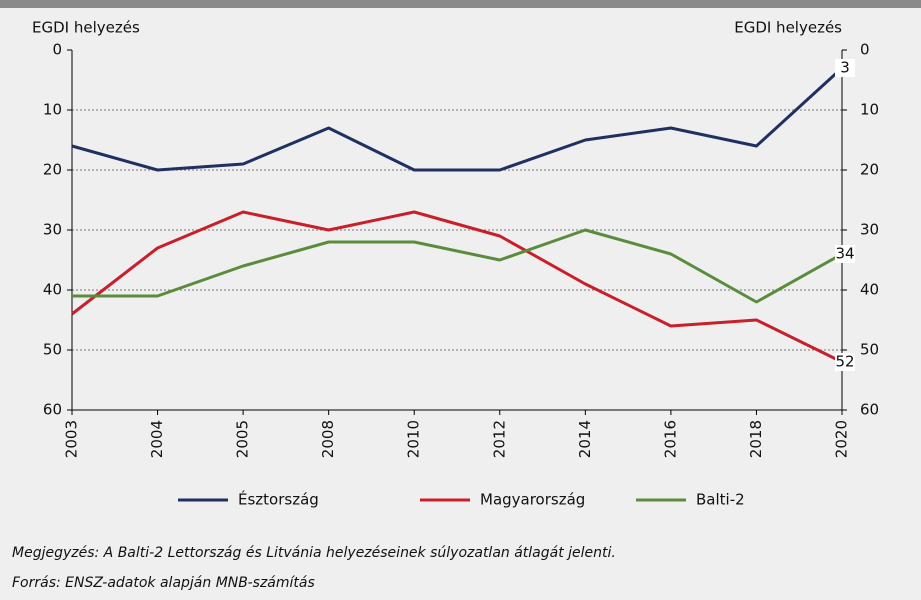  I want to click on end-label: 34, so click(844, 254).